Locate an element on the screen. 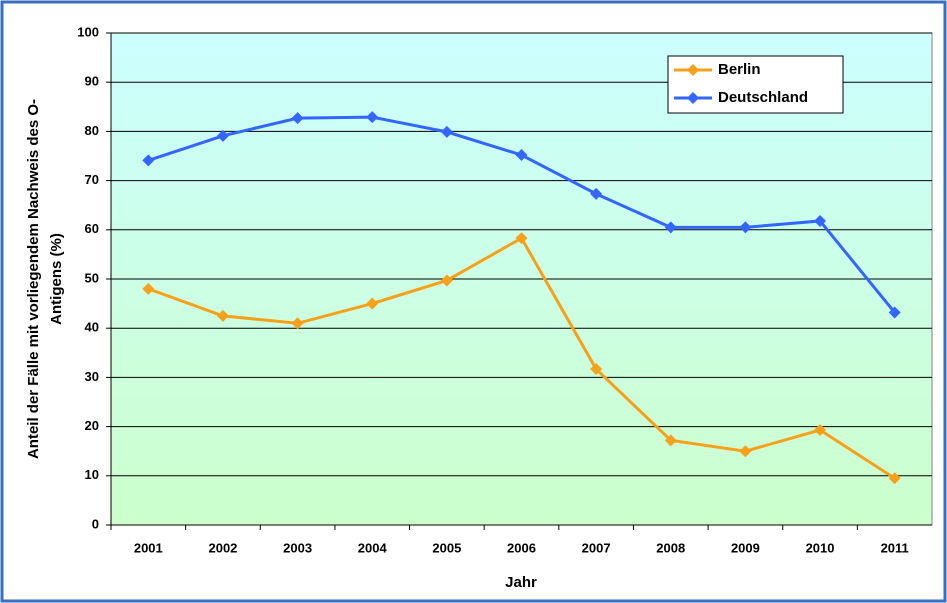 The image size is (947, 603). x-tick-label: 2001 is located at coordinates (148, 547).